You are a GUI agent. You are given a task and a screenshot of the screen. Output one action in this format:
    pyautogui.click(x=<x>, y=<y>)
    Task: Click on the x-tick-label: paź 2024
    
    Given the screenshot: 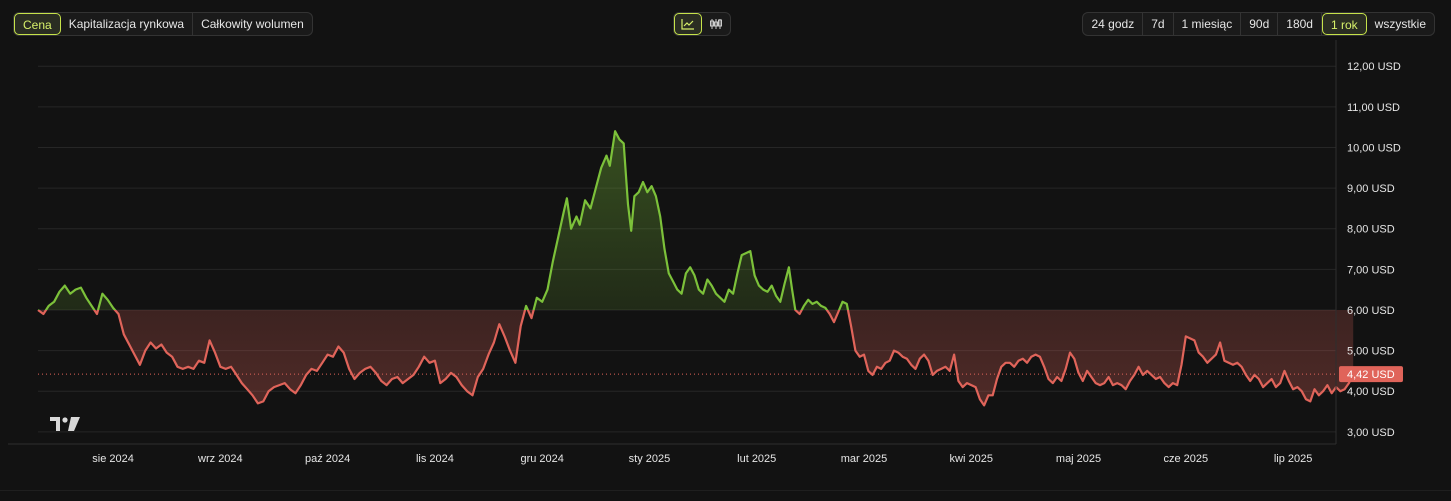 What is the action you would take?
    pyautogui.click(x=327, y=459)
    